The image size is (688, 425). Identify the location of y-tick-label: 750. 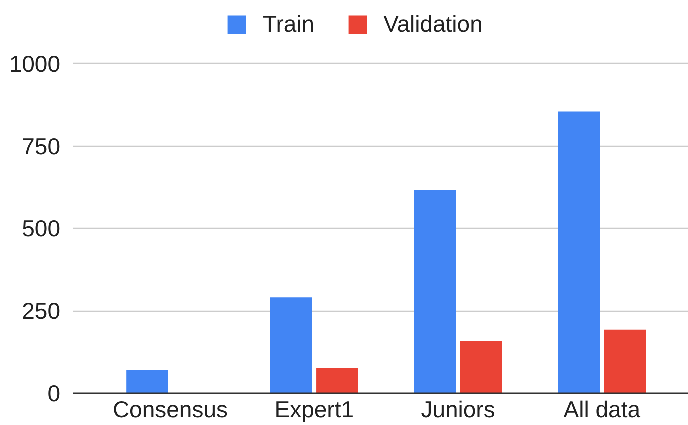
(41, 146).